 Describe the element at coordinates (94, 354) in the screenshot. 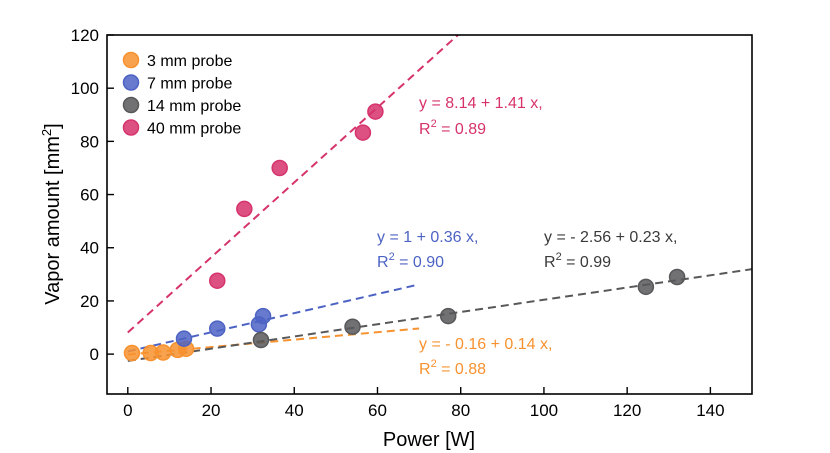

I see `y-tick-label-0: 0` at that location.